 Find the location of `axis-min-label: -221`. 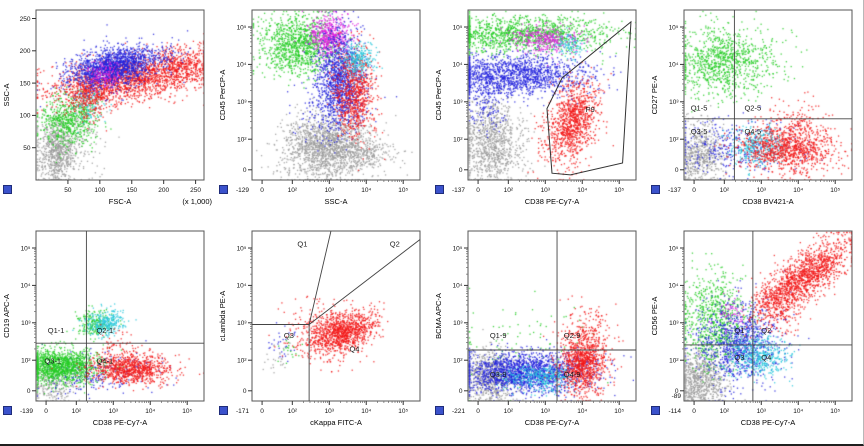

axis-min-label: -221 is located at coordinates (458, 411).